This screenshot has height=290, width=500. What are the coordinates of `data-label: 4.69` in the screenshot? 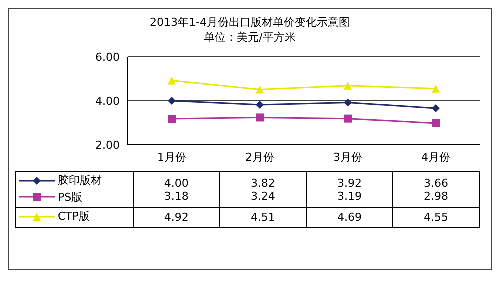 It's located at (349, 217).